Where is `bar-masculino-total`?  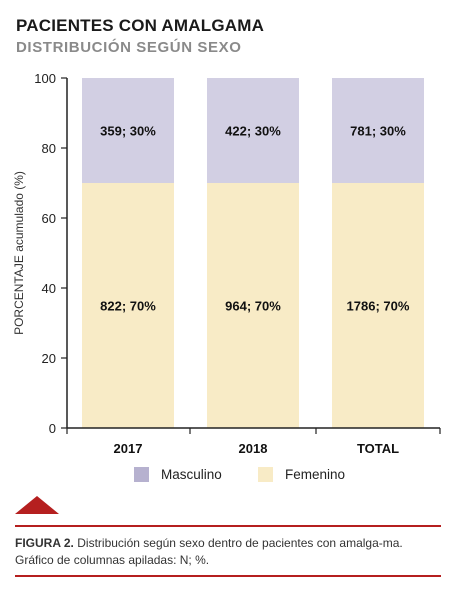 bar-masculino-total is located at coordinates (378, 130).